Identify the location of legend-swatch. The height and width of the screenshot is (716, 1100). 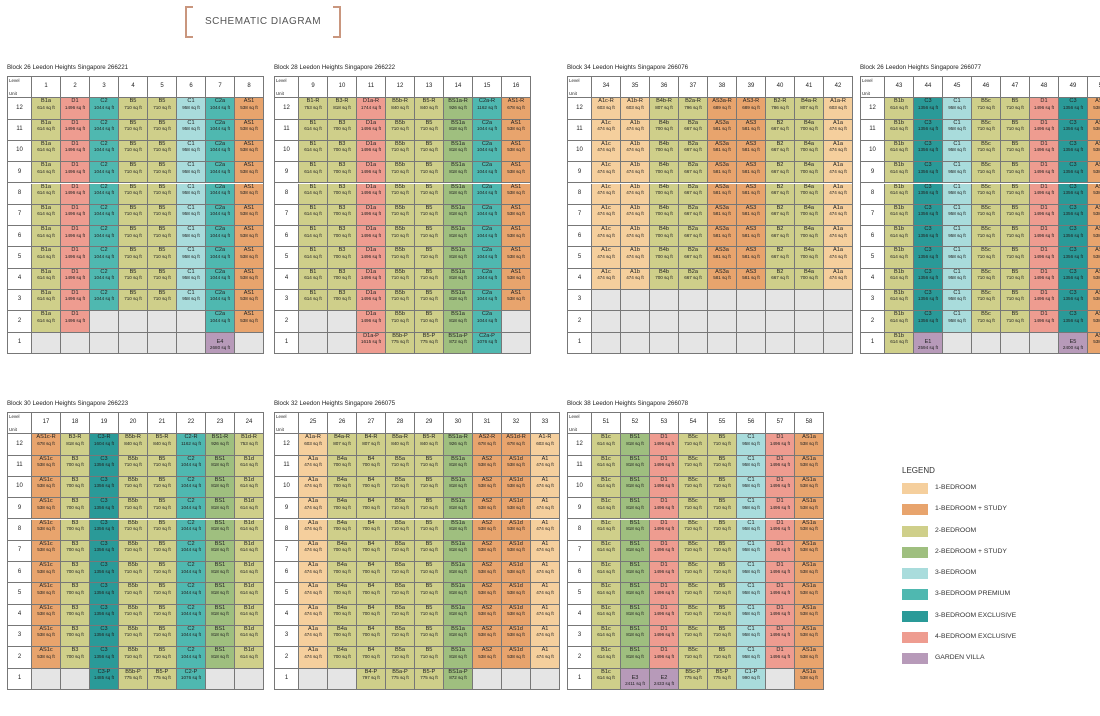
(915, 659).